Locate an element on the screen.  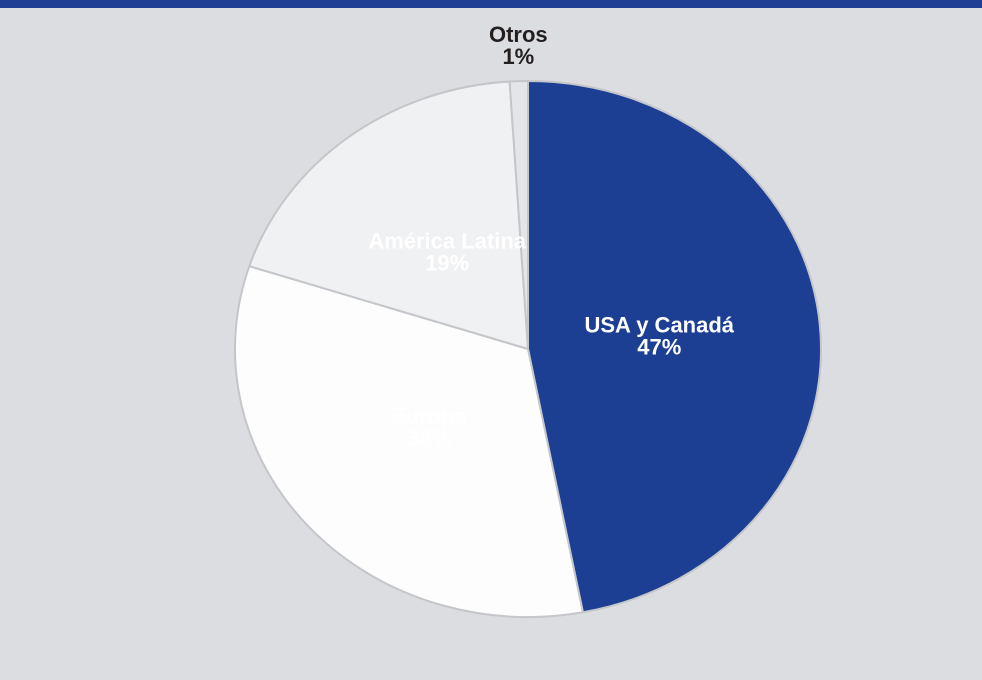
slice-value-label: 1% is located at coordinates (518, 56).